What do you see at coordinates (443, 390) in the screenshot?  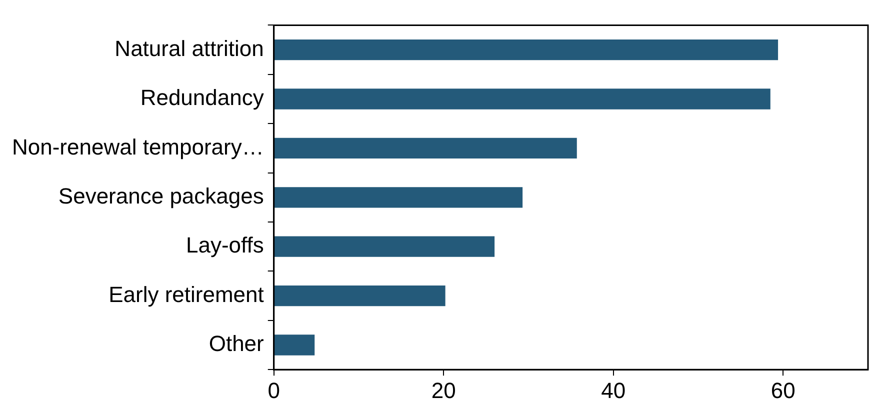 I see `x-tick-label: 20` at bounding box center [443, 390].